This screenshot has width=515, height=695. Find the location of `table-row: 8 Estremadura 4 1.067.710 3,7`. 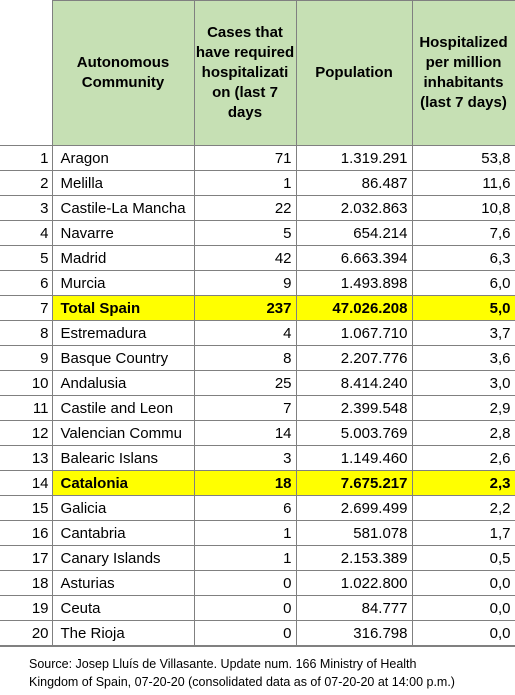

table-row: 8 Estremadura 4 1.067.710 3,7 is located at coordinates (257, 333).